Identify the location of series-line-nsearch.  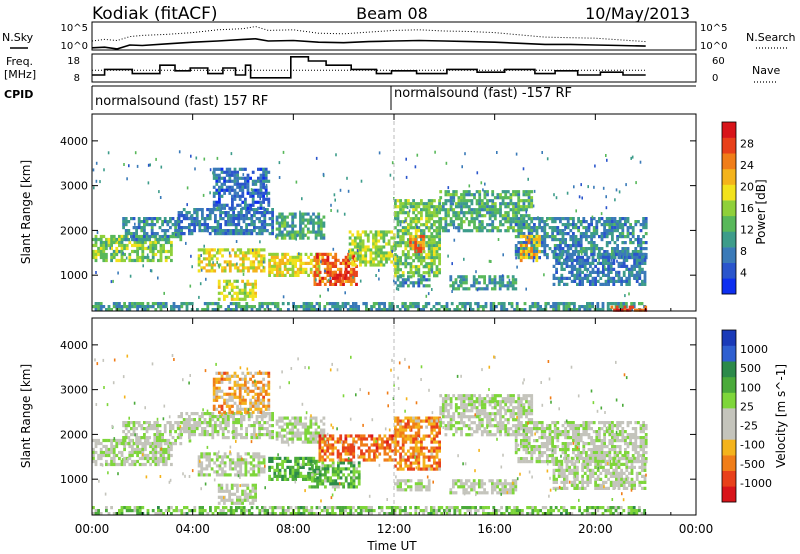
(368, 34).